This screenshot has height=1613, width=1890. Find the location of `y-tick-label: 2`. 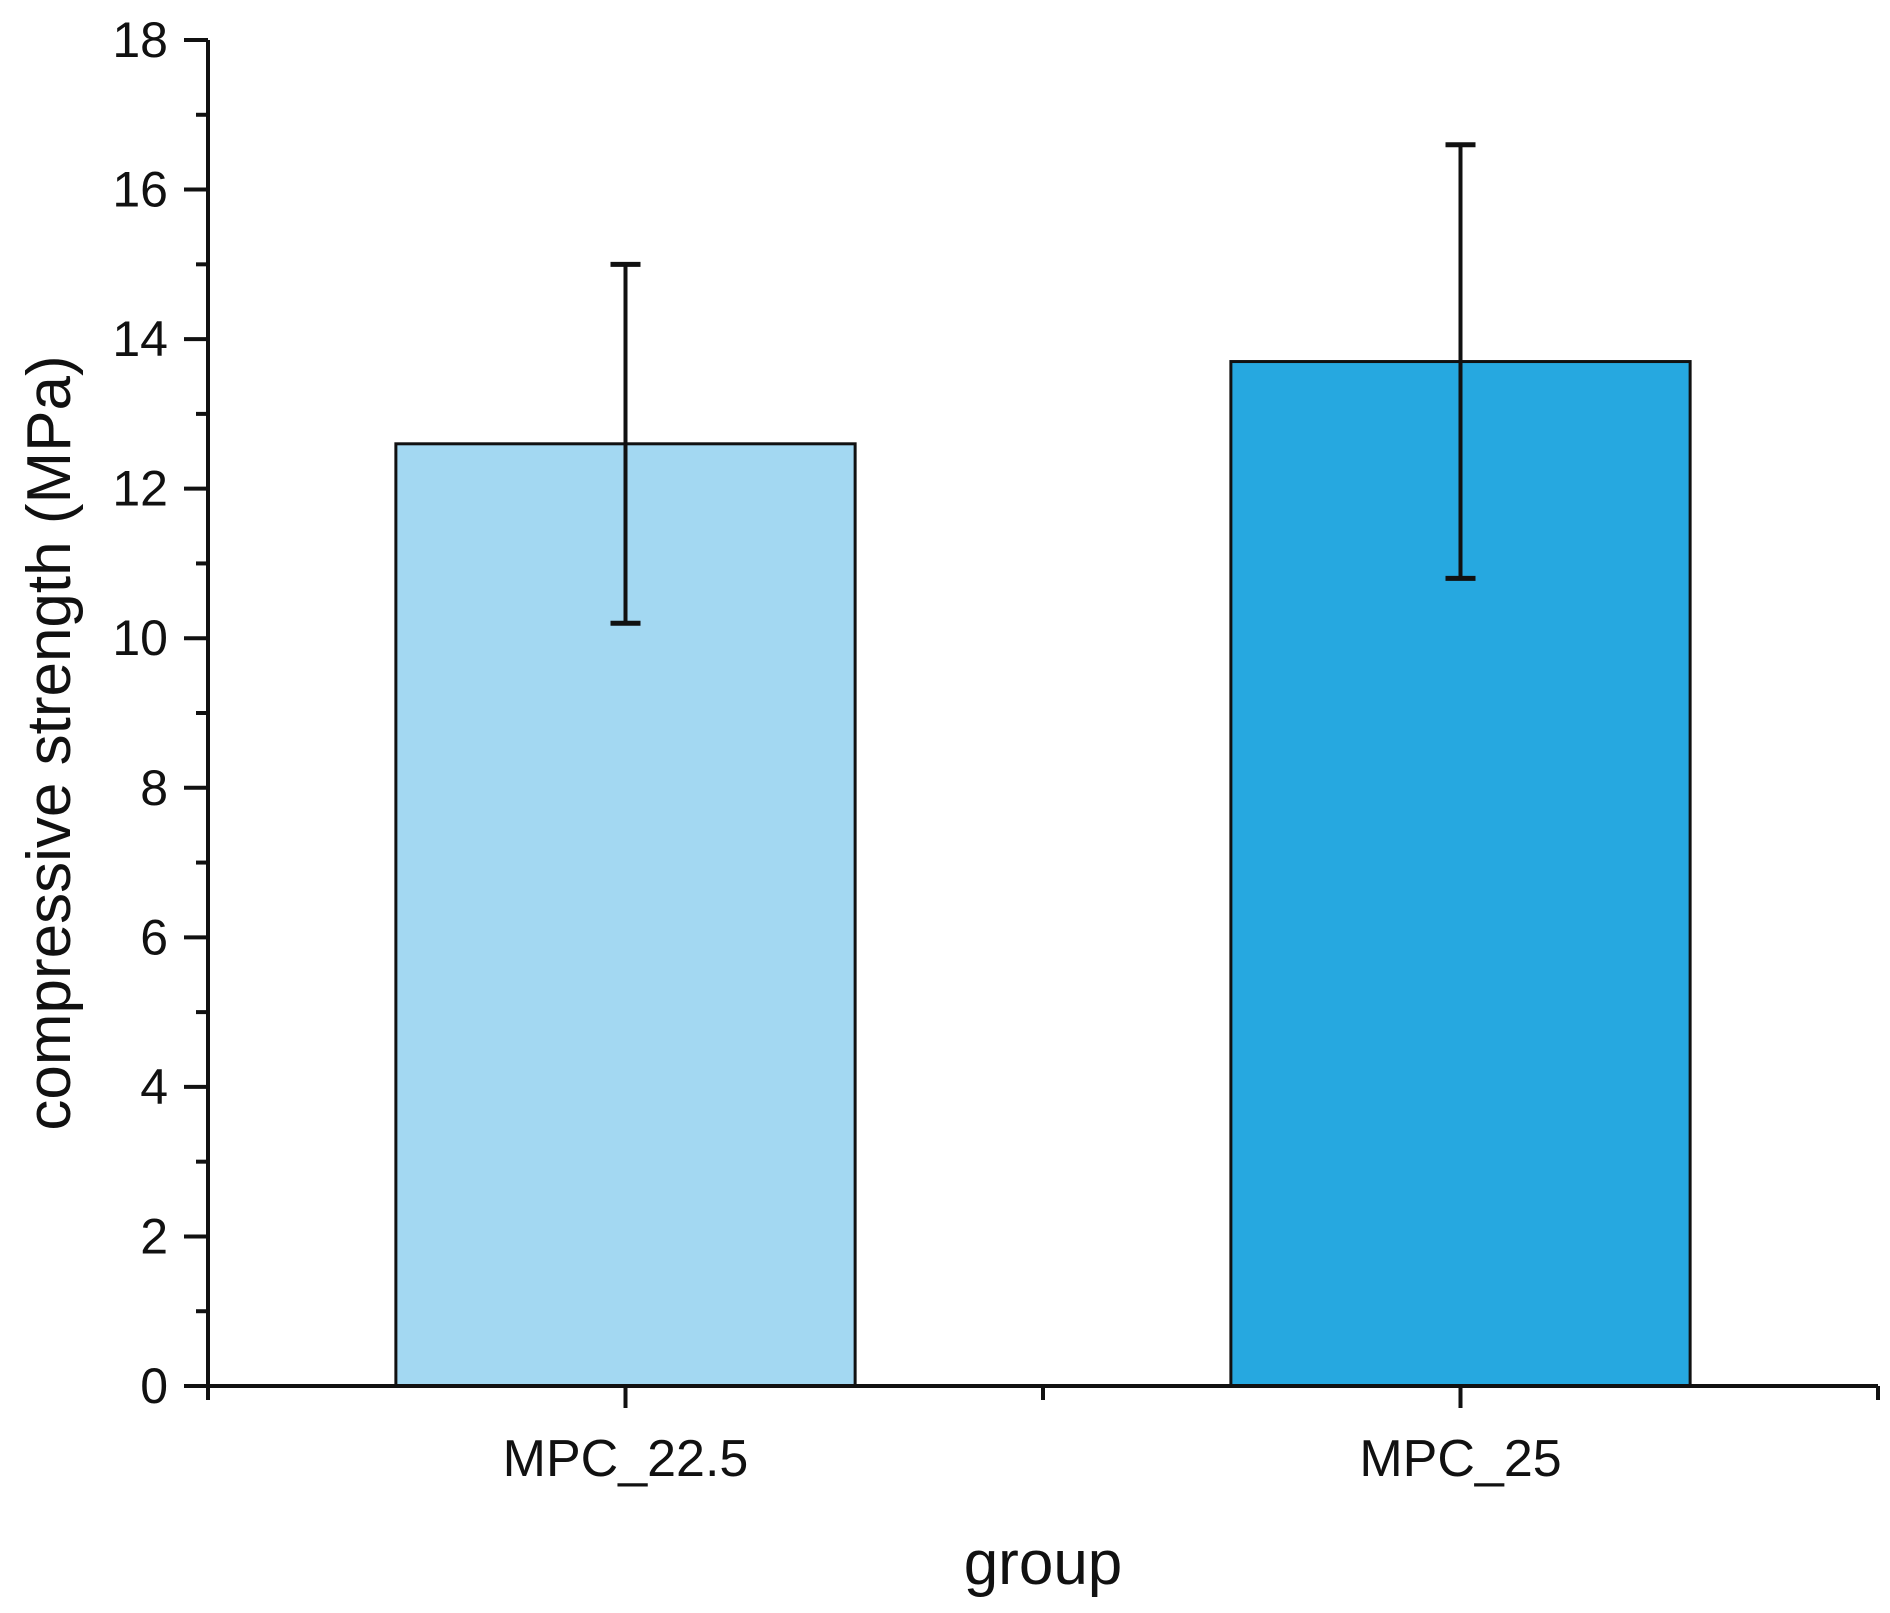

y-tick-label: 2 is located at coordinates (154, 1236).